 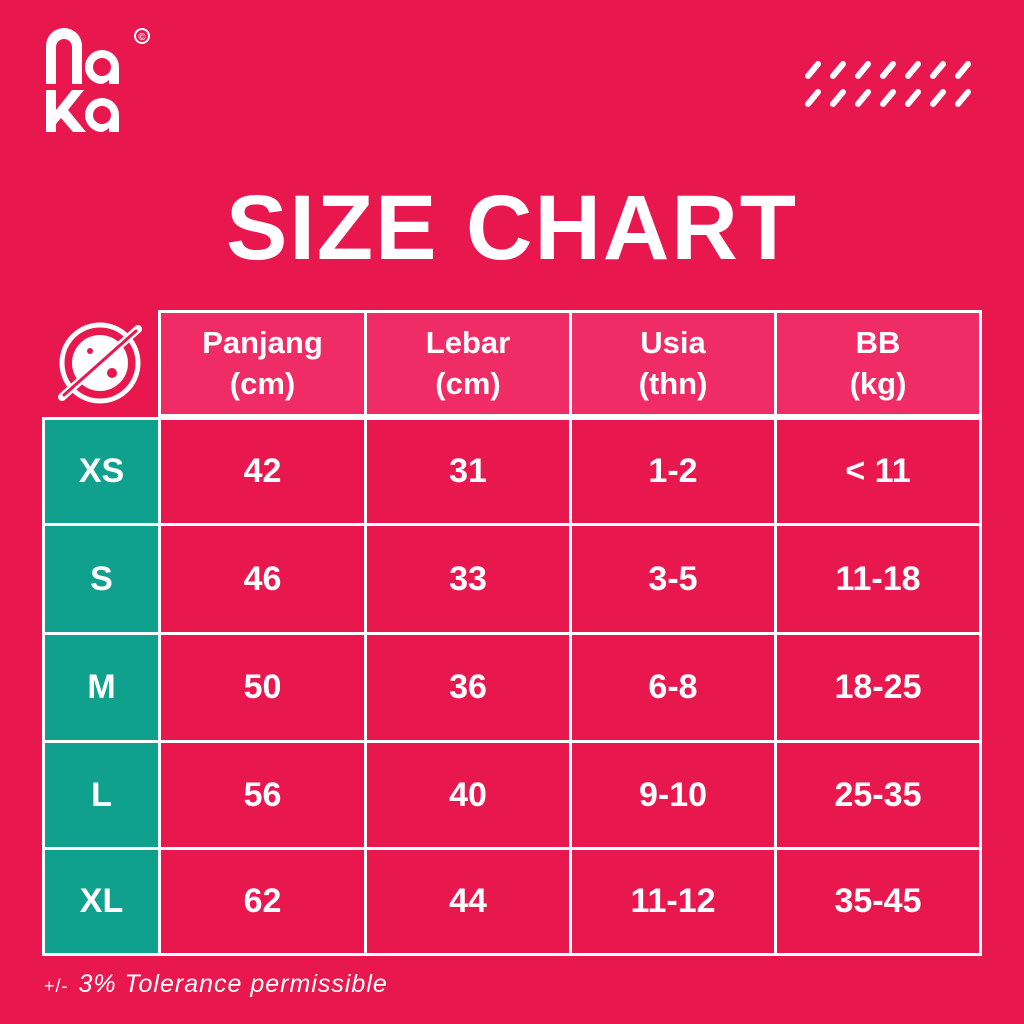 I want to click on naka-logo: ©, so click(x=98, y=80).